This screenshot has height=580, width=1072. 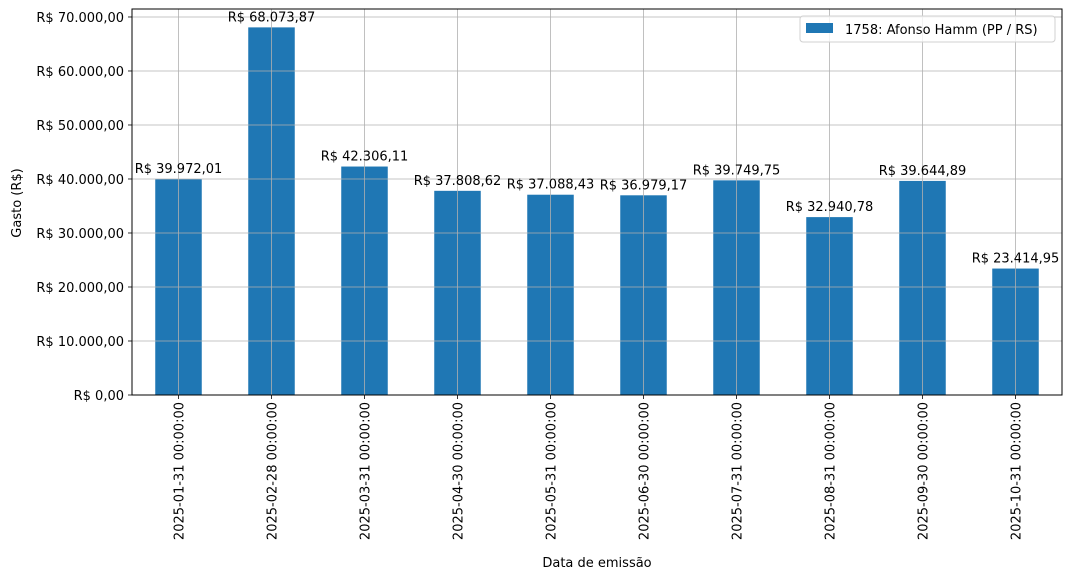 I want to click on x-tick-label: 2025-10-31 00:00:00, so click(x=1017, y=471).